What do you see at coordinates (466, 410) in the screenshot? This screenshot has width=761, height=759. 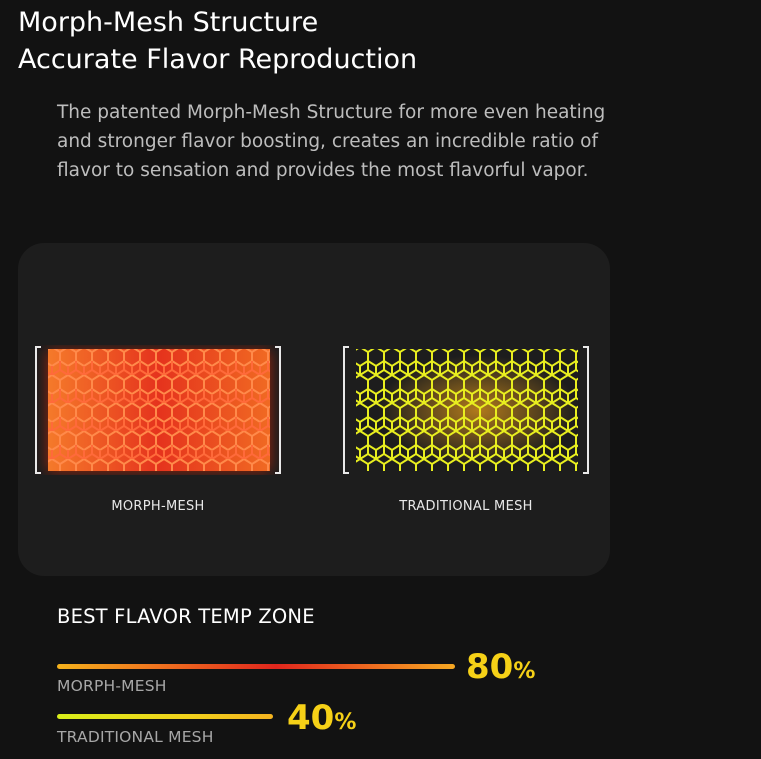 I see `yellow-mesh-icon` at bounding box center [466, 410].